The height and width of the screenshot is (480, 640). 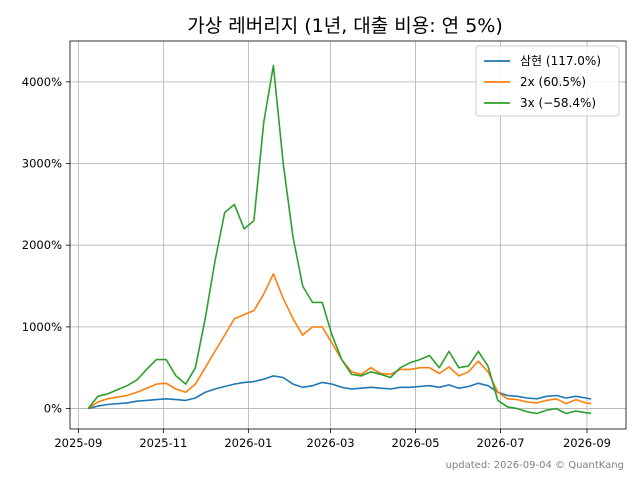 What do you see at coordinates (42, 245) in the screenshot?
I see `y-tick-label: 2000%` at bounding box center [42, 245].